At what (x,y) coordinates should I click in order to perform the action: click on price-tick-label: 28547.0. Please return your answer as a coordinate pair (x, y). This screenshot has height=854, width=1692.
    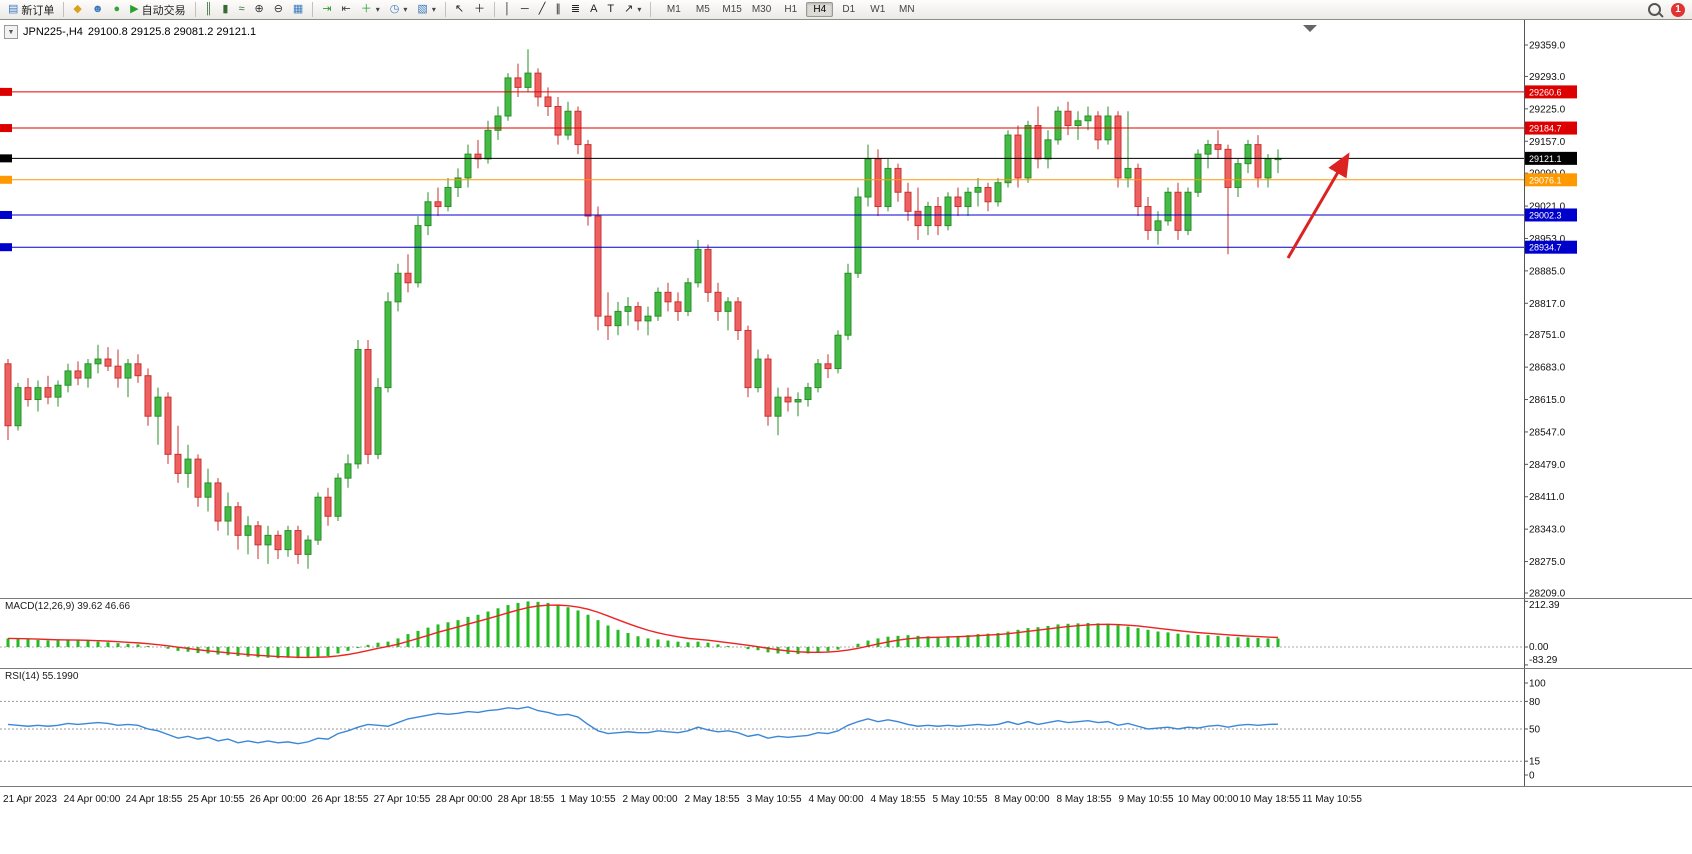
    Looking at the image, I should click on (1547, 432).